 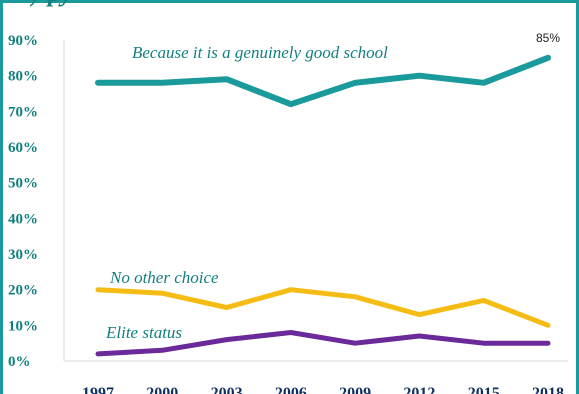 What do you see at coordinates (23, 112) in the screenshot?
I see `y-tick-label: 70%` at bounding box center [23, 112].